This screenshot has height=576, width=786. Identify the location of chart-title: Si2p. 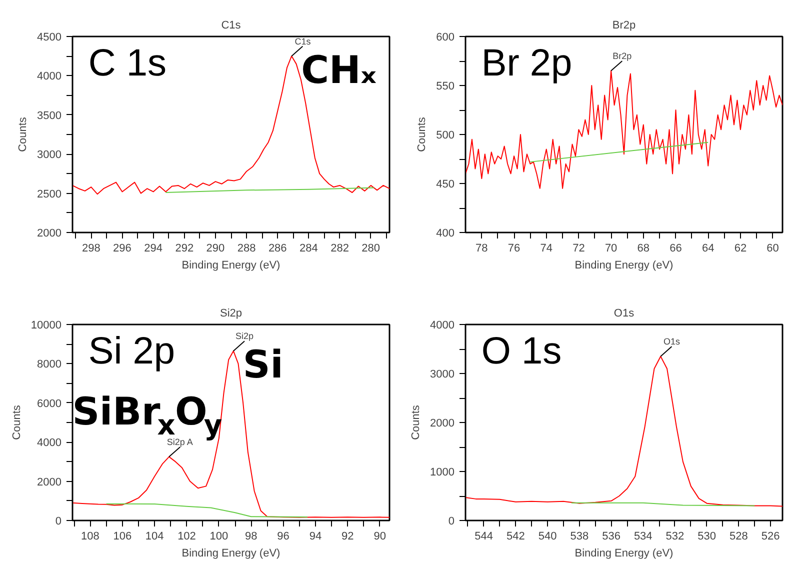
(231, 314).